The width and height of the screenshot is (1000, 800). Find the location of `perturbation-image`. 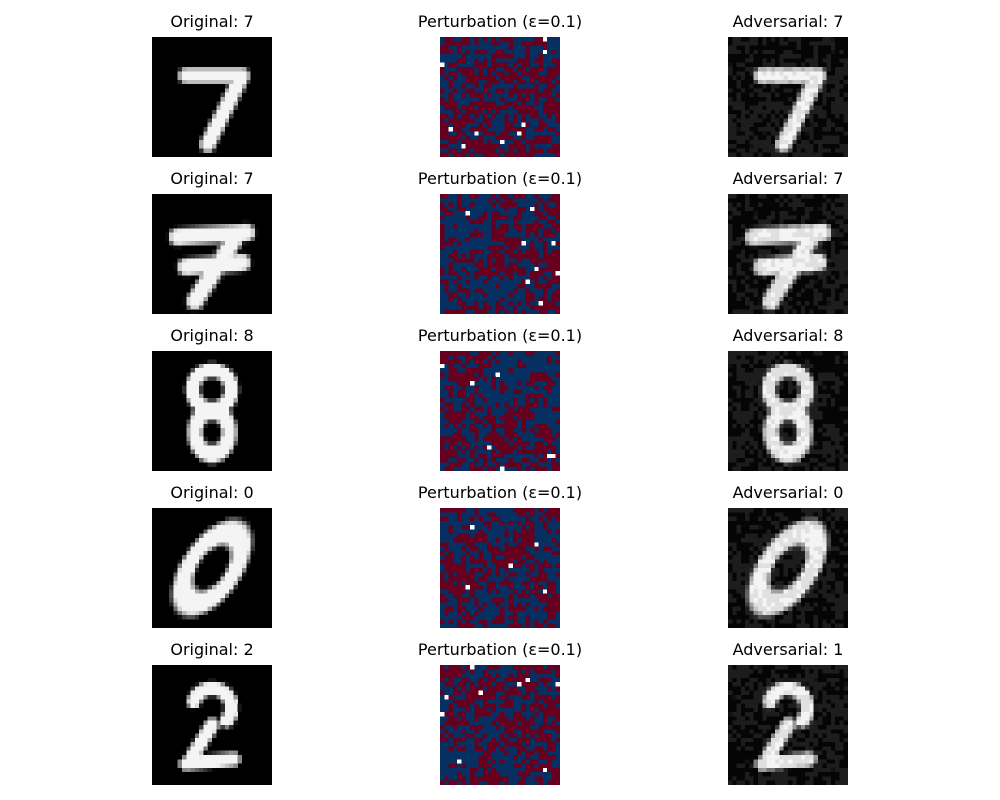

perturbation-image is located at coordinates (500, 411).